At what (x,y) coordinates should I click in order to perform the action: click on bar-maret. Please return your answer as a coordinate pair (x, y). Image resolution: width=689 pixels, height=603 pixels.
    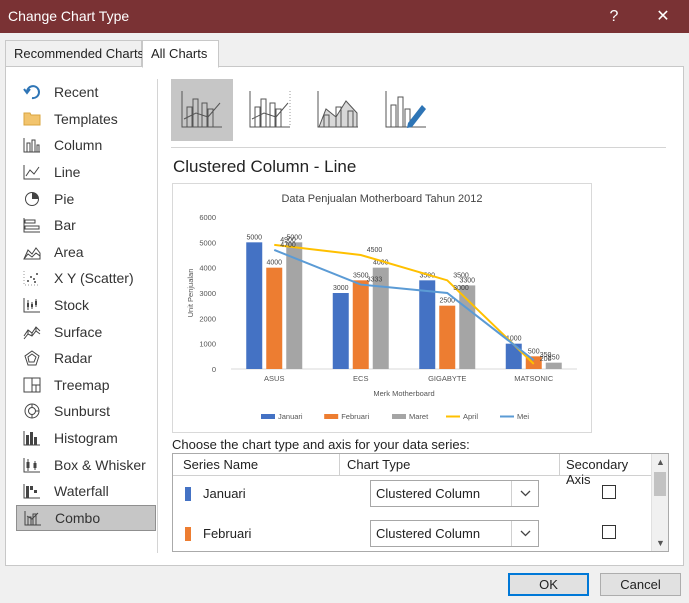
    Looking at the image, I should click on (294, 305).